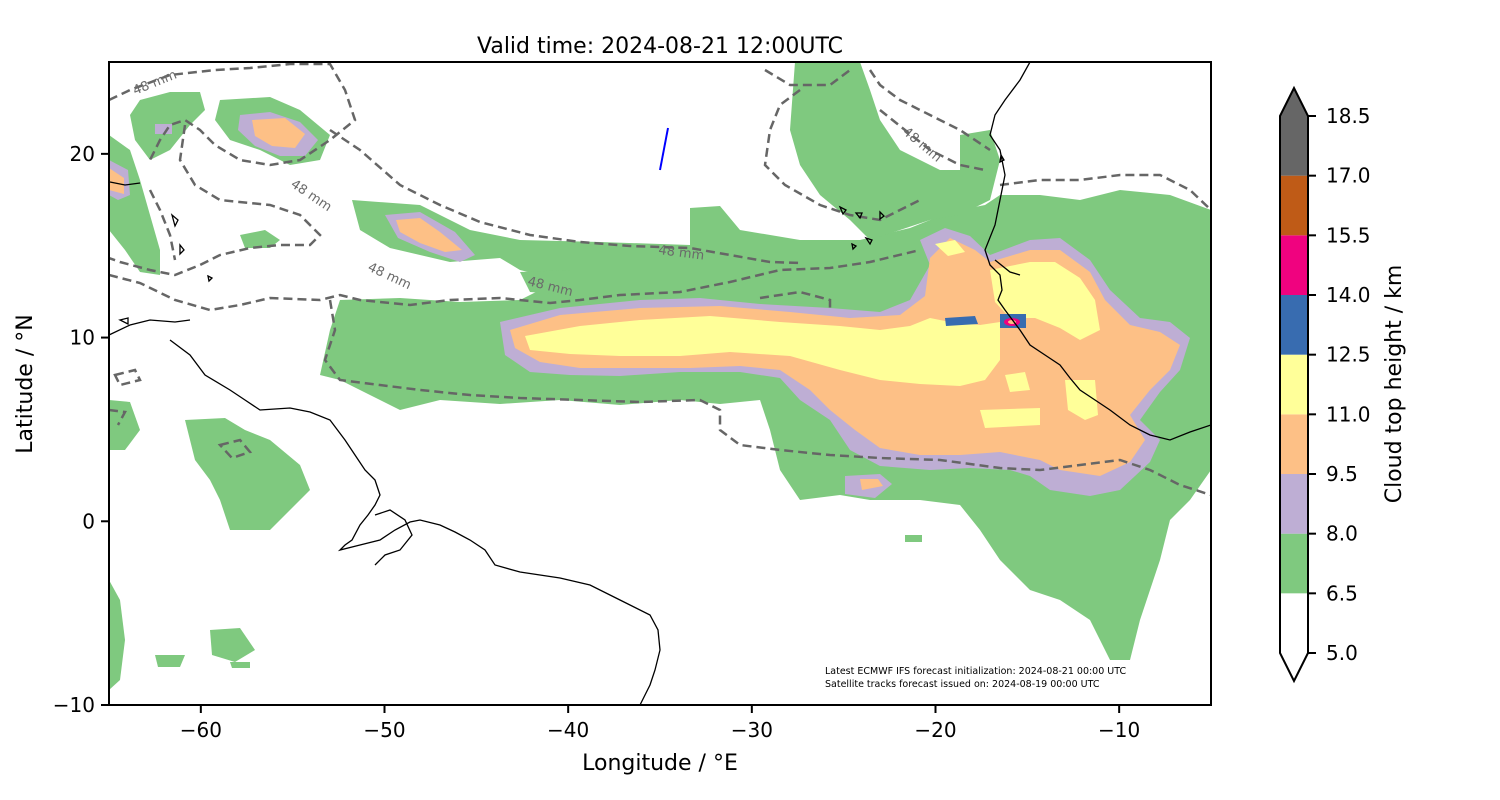  What do you see at coordinates (660, 723) in the screenshot?
I see `x-axis-ticks: −60 −50 −40 −30 −20 −10` at bounding box center [660, 723].